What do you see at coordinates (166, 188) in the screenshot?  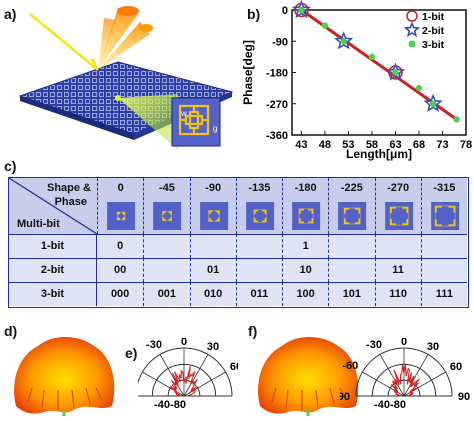 I see `phase-label: -45` at bounding box center [166, 188].